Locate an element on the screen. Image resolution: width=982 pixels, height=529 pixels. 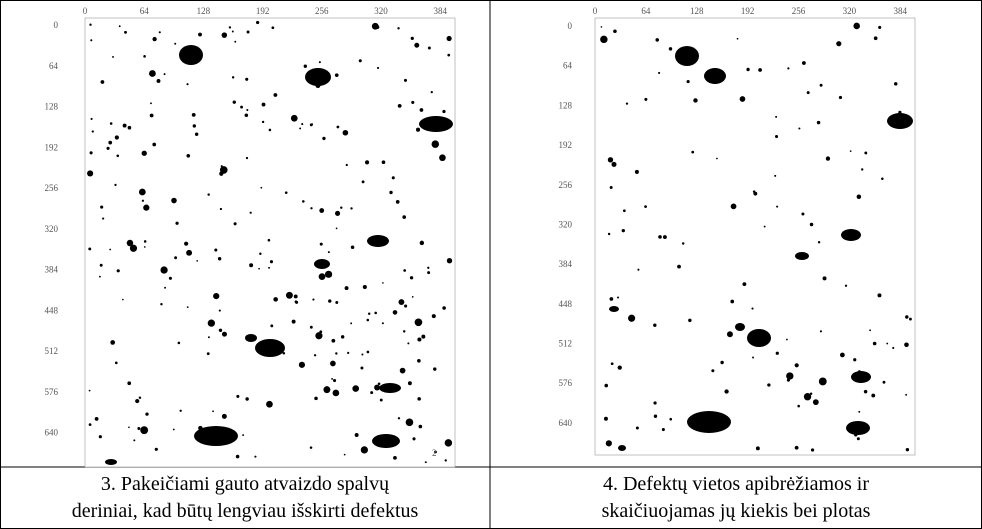
y-tick-label: 320 is located at coordinates (52, 229).